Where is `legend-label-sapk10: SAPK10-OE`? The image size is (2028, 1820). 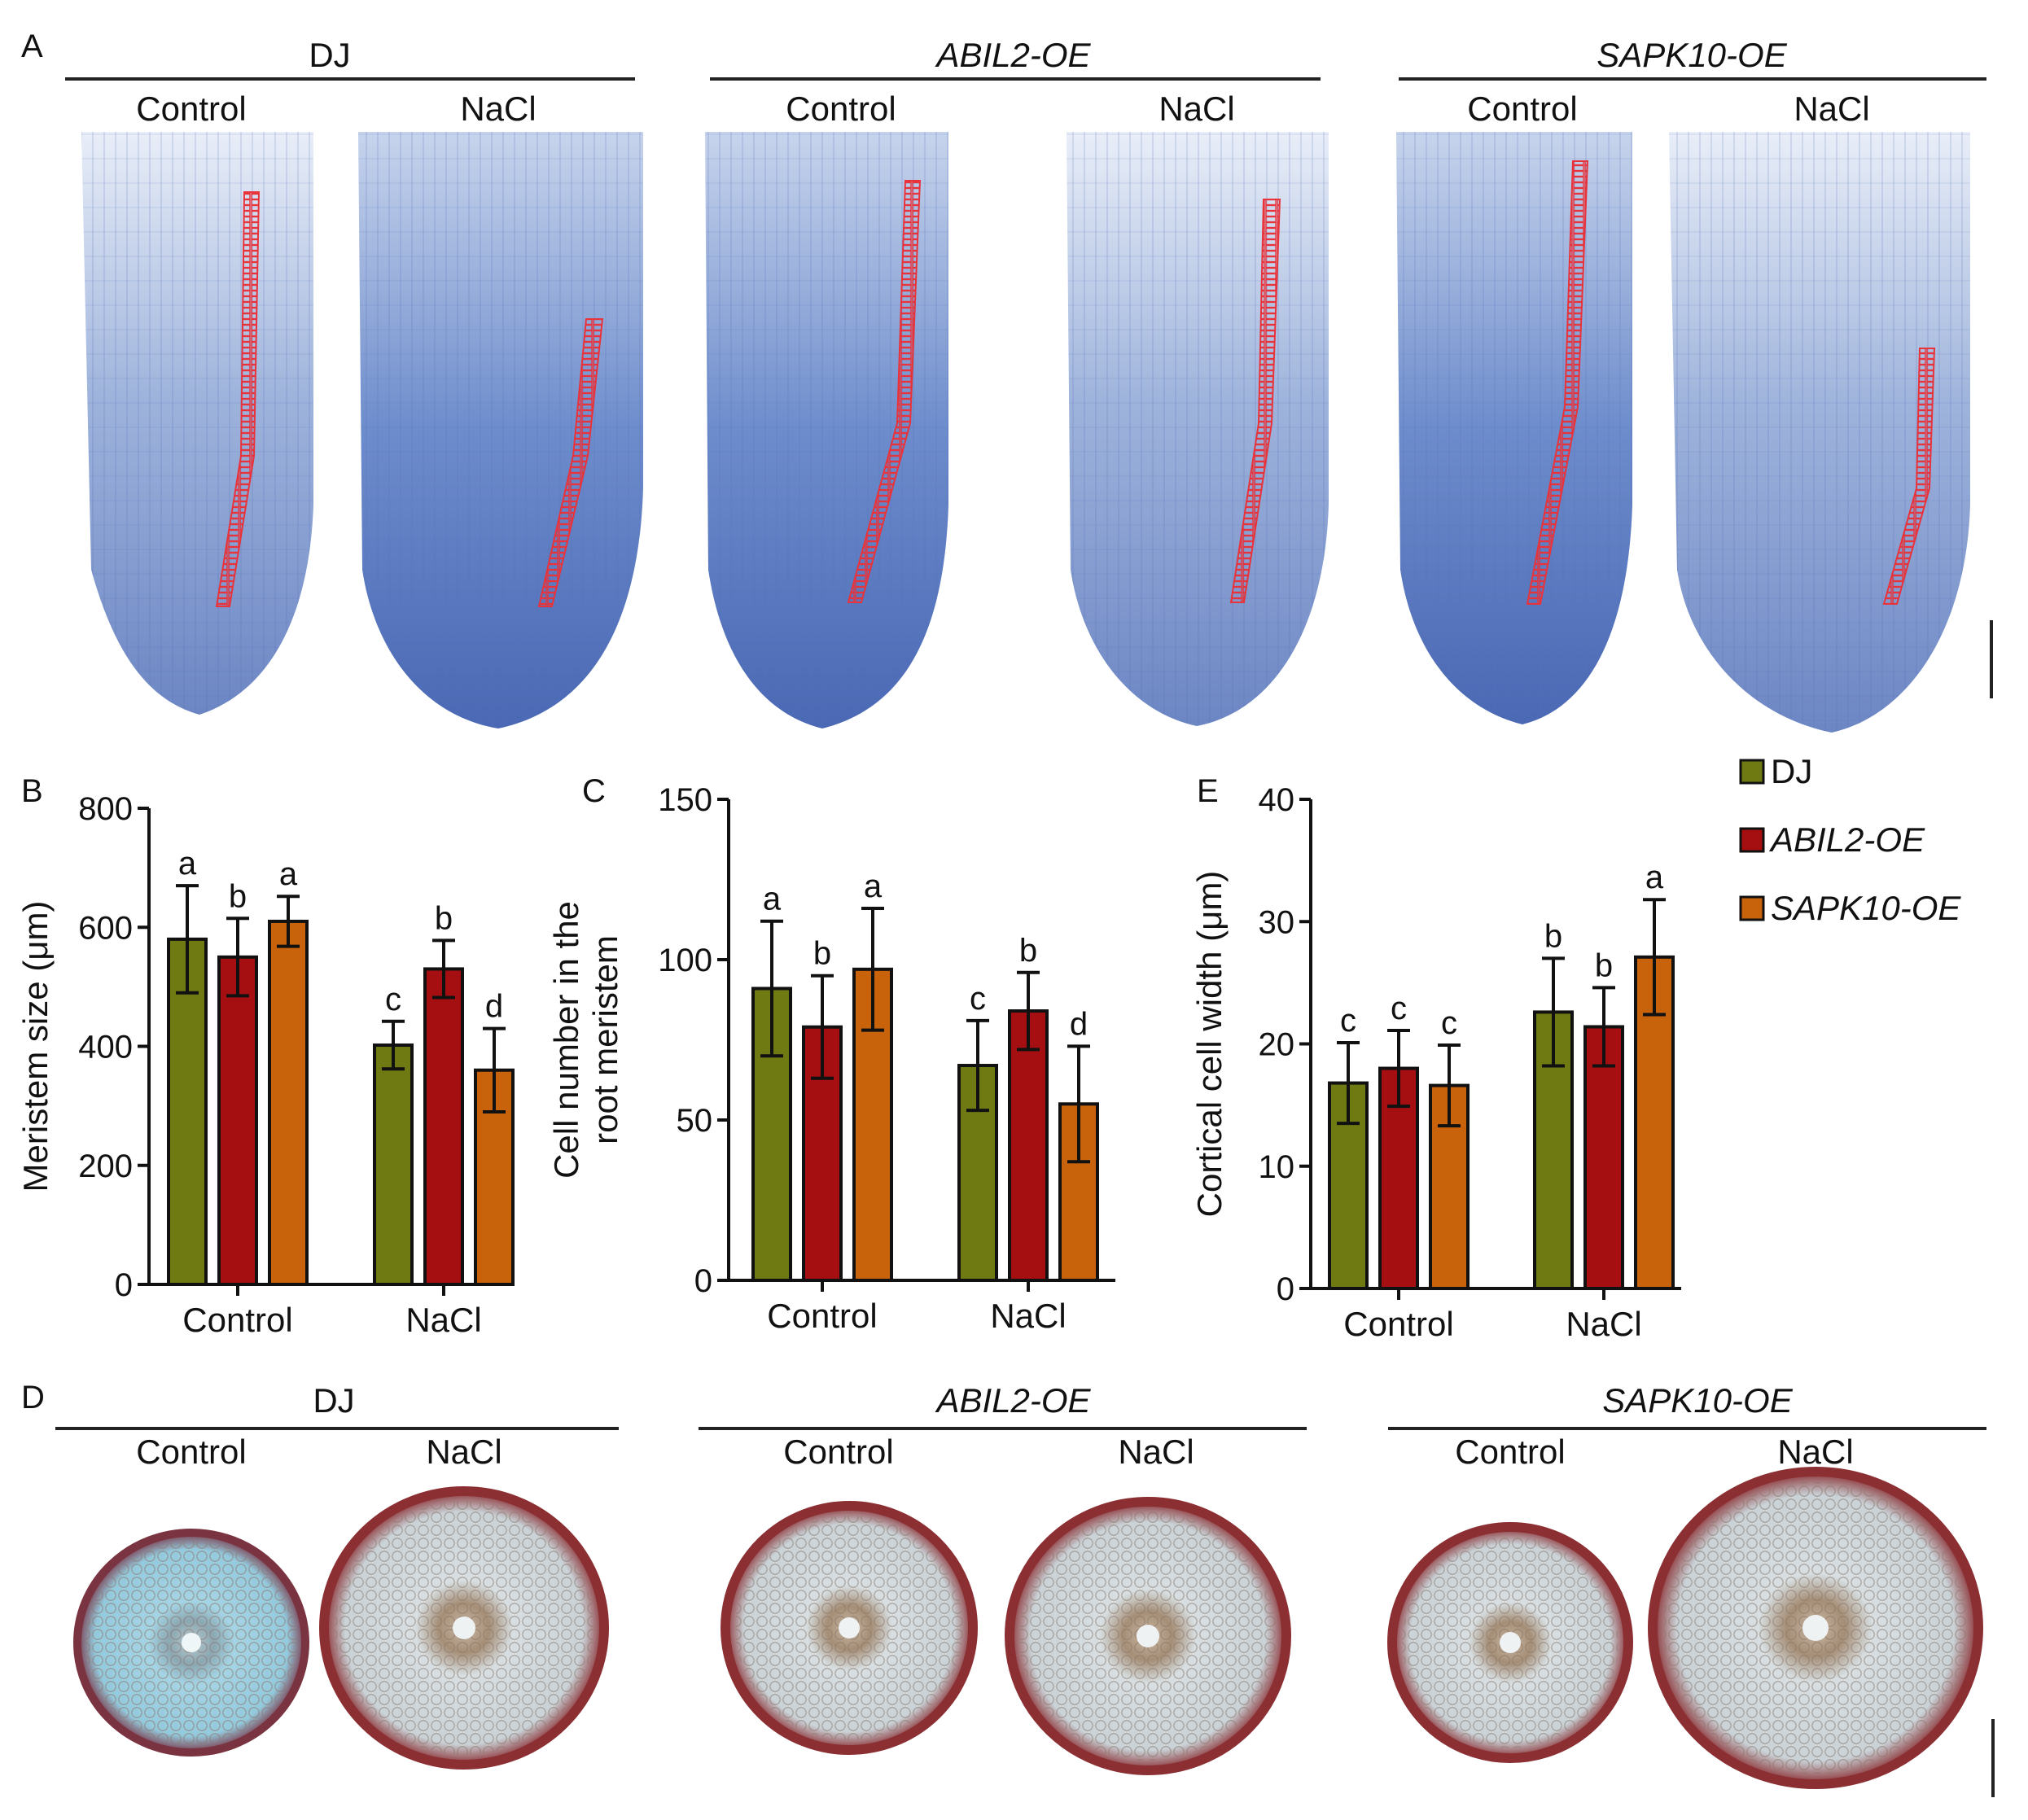 legend-label-sapk10: SAPK10-OE is located at coordinates (1866, 908).